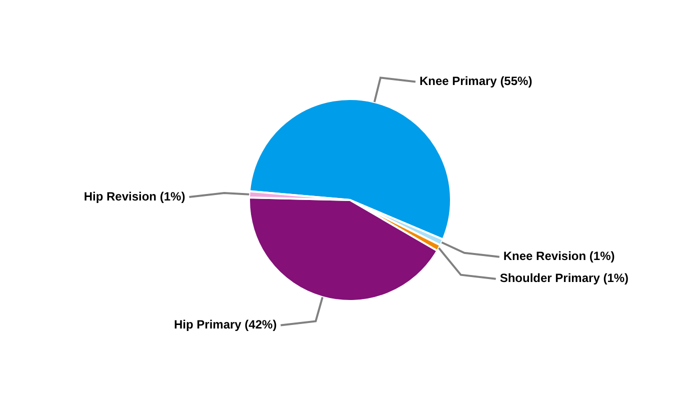 The image size is (700, 400). What do you see at coordinates (564, 278) in the screenshot?
I see `slice-label: Shoulder Primary (1%)` at bounding box center [564, 278].